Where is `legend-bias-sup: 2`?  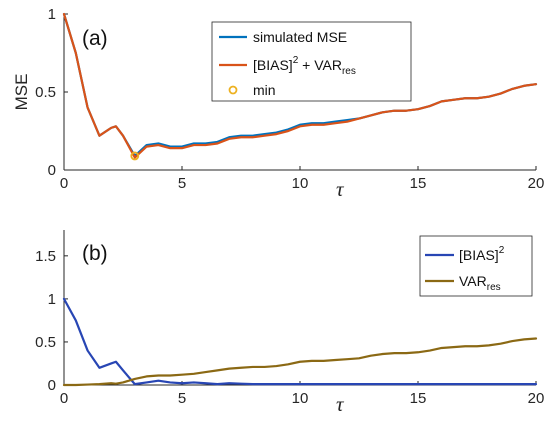
legend-bias-sup: 2 is located at coordinates (296, 60).